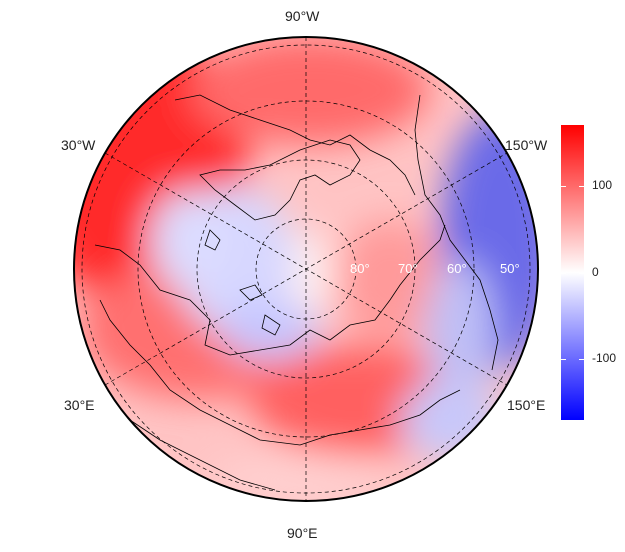  I want to click on longitude-label-upper-right: 150°W, so click(526, 145).